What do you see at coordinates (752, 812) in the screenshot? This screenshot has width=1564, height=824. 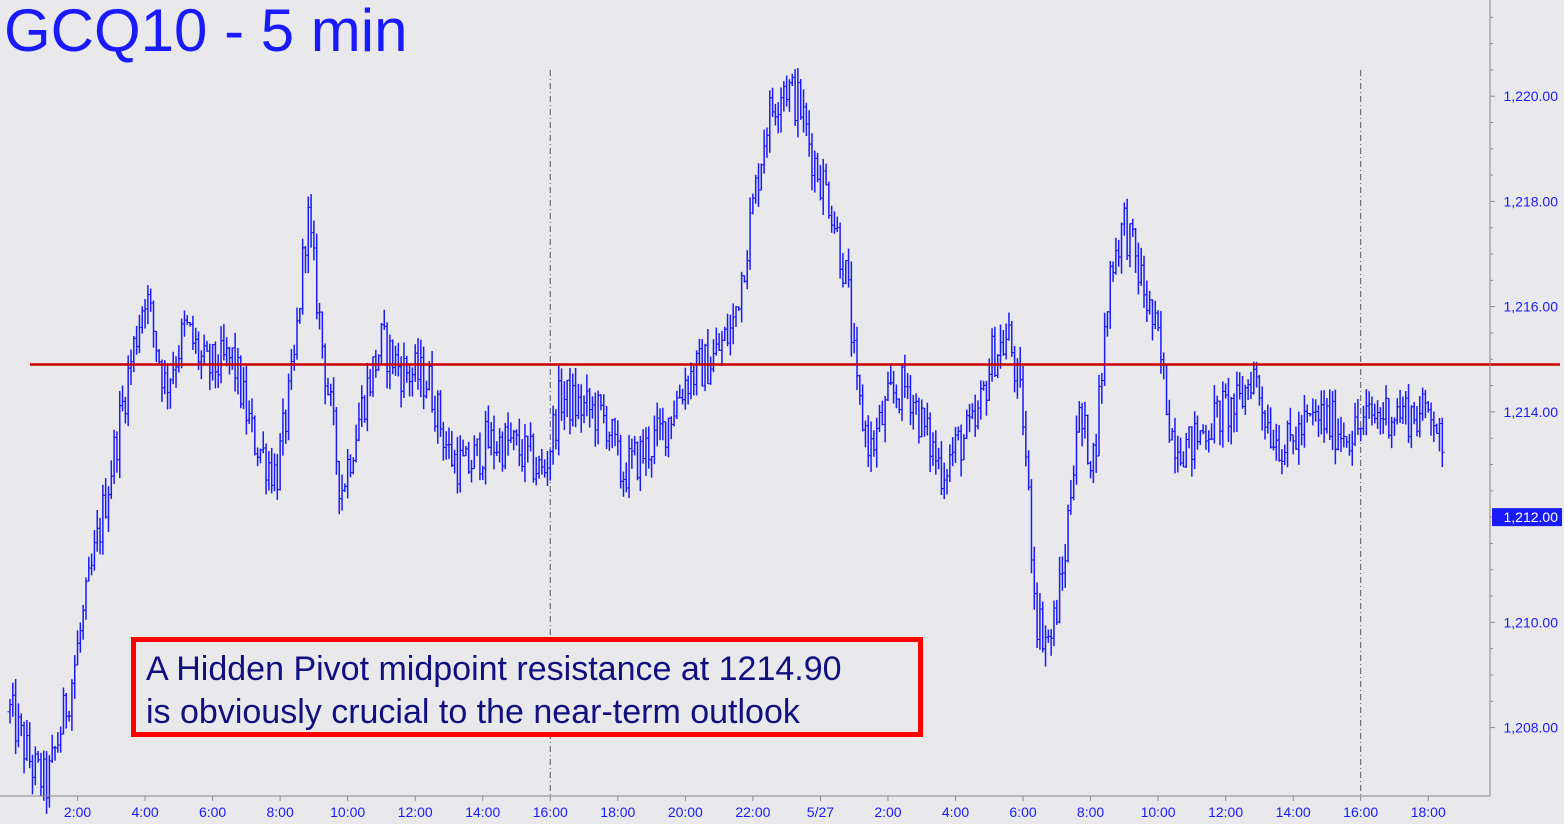 I see `x-tick-label: 22:00` at bounding box center [752, 812].